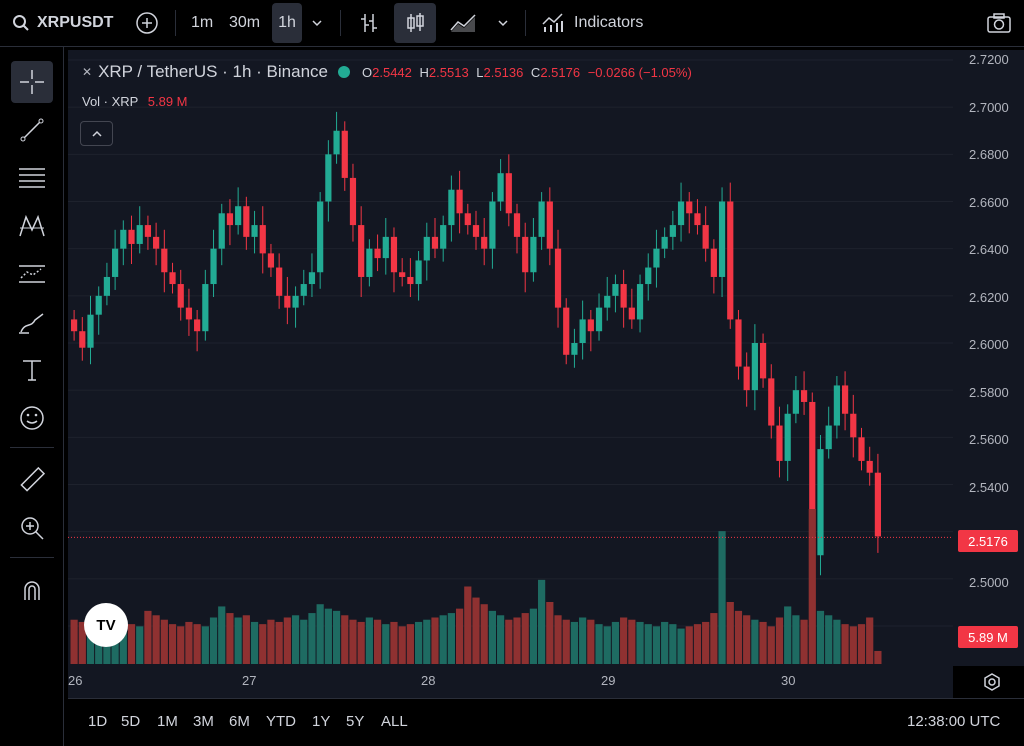 This screenshot has height=746, width=1024. What do you see at coordinates (321, 721) in the screenshot?
I see `range-1y: 1Y` at bounding box center [321, 721].